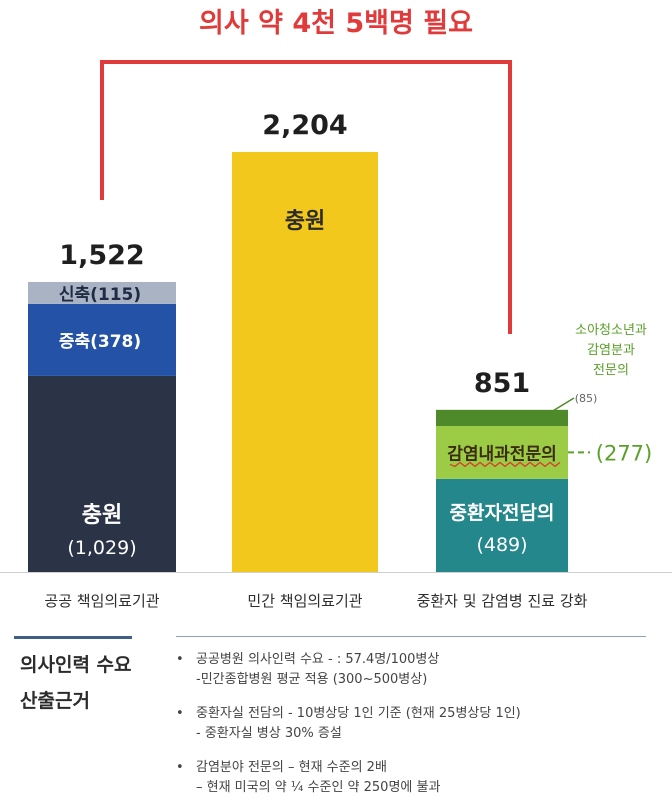 This screenshot has height=806, width=672. Describe the element at coordinates (611, 330) in the screenshot. I see `pediatric-annotation-line: 소아청소년과` at that location.